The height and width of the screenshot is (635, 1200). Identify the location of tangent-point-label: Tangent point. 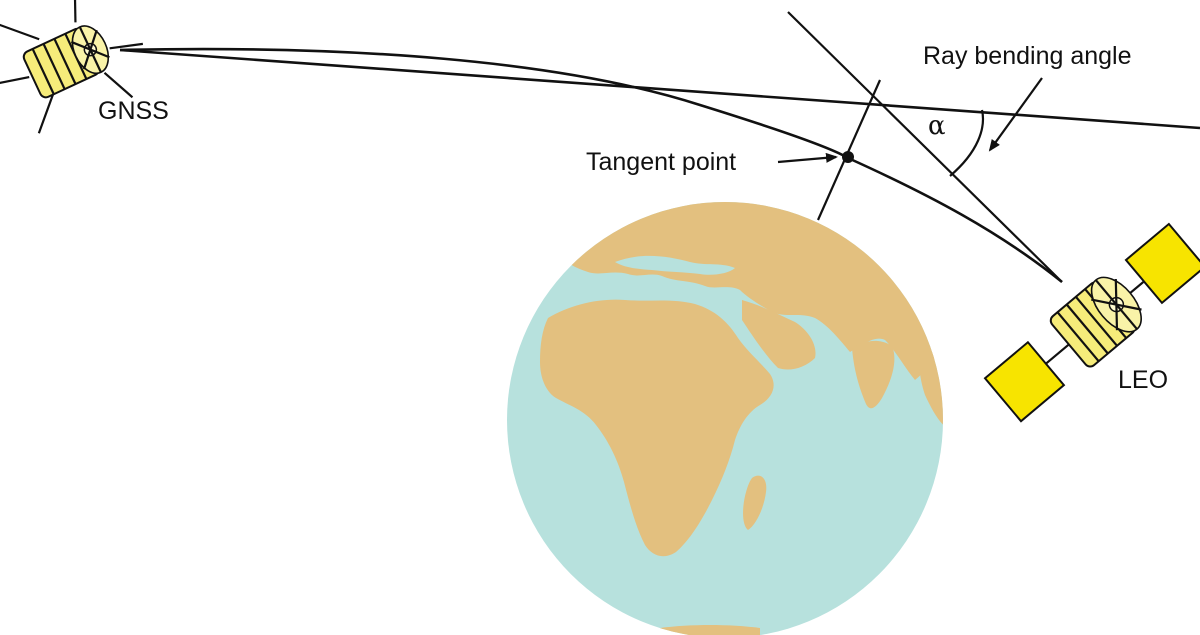
(661, 162).